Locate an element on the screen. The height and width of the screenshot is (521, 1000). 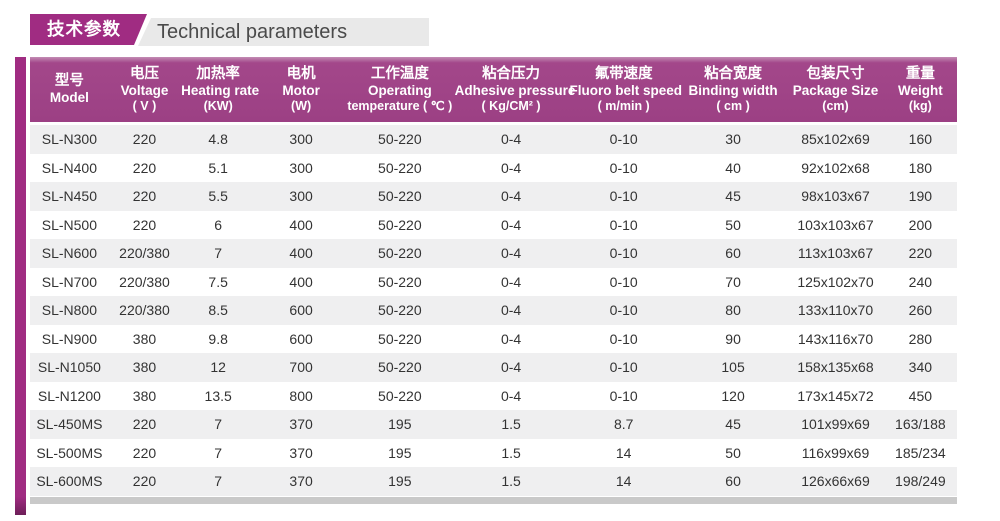
accent-bar is located at coordinates (20, 286).